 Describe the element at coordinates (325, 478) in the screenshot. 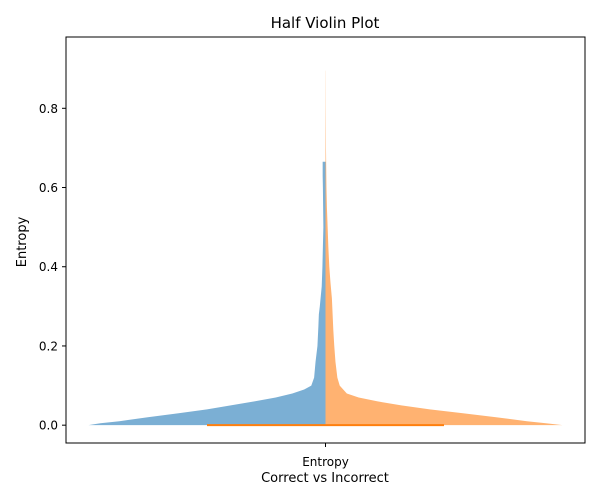

I see `x-axis-label: Correct vs Incorrect` at that location.